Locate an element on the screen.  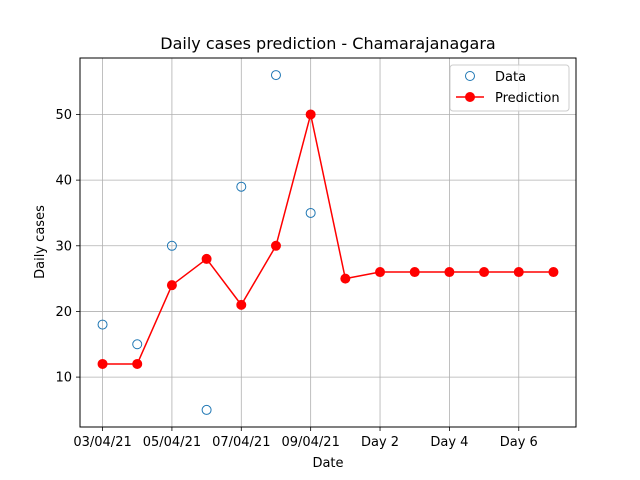
y-tick-label: 10 is located at coordinates (63, 378).